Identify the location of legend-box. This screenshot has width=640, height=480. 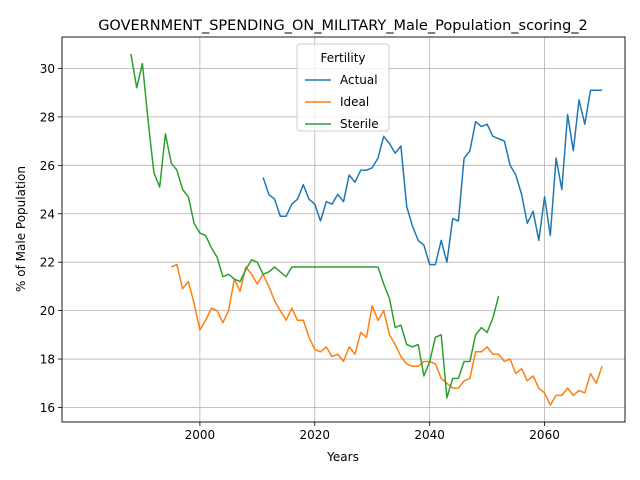
(343, 87).